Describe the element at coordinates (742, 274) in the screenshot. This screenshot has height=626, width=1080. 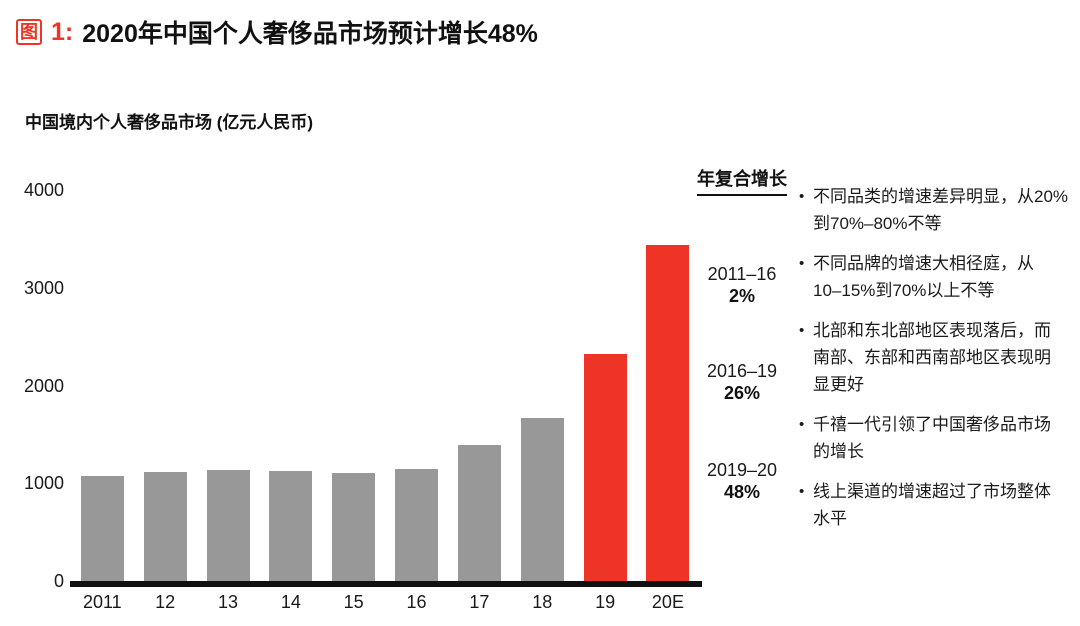
I see `cagr-period: 2011–16` at that location.